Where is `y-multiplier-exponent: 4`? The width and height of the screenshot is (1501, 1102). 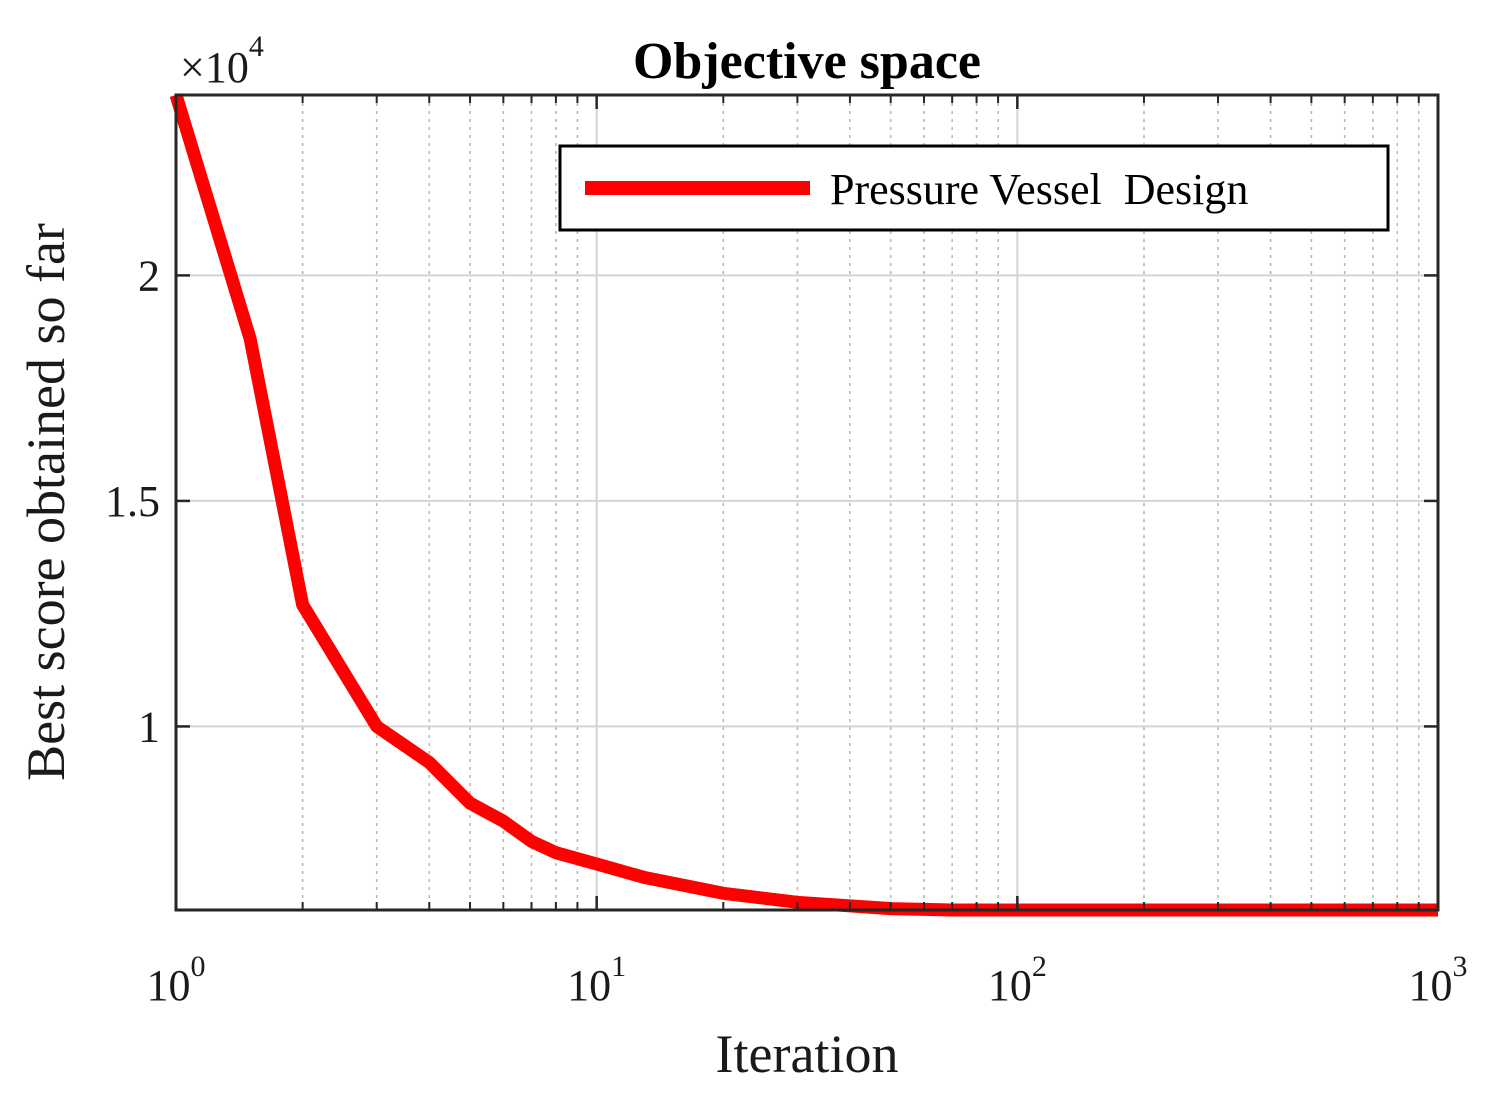
y-multiplier-exponent: 4 is located at coordinates (256, 46).